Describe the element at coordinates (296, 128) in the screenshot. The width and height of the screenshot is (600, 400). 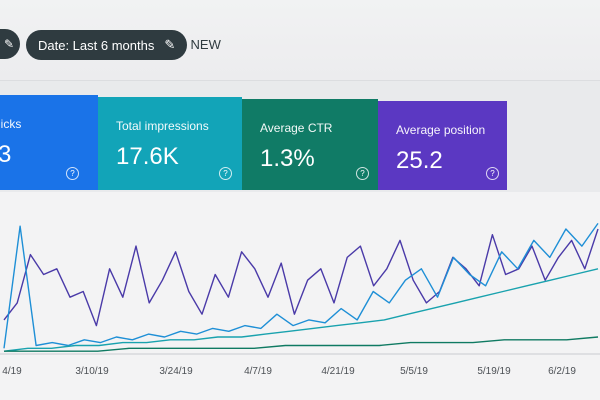
I see `metric-label: Average CTR` at that location.